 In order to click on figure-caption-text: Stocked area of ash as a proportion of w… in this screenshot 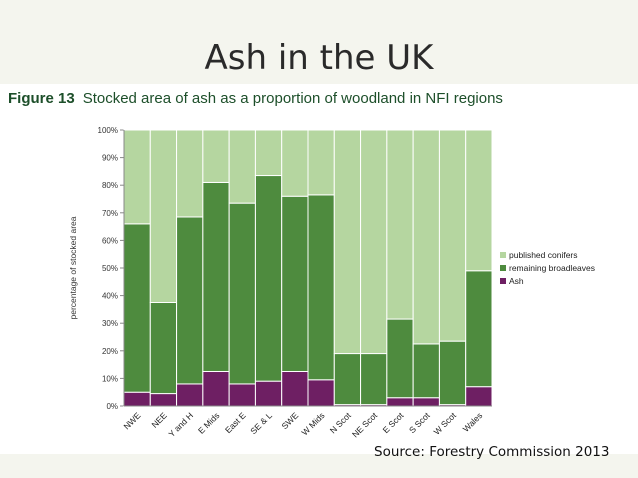, I will do `click(292, 98)`.